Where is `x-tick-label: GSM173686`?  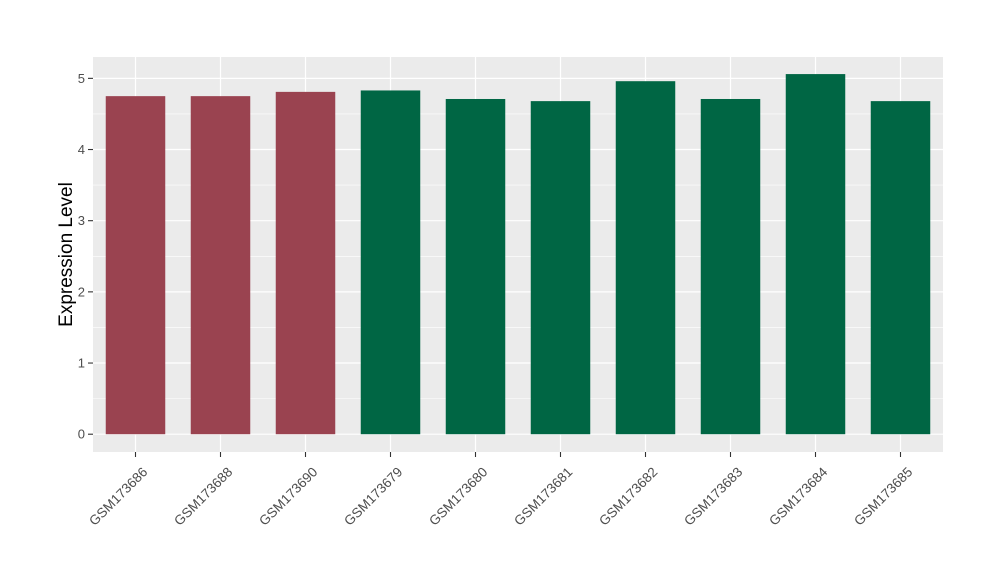
x-tick-label: GSM173686 is located at coordinates (118, 496).